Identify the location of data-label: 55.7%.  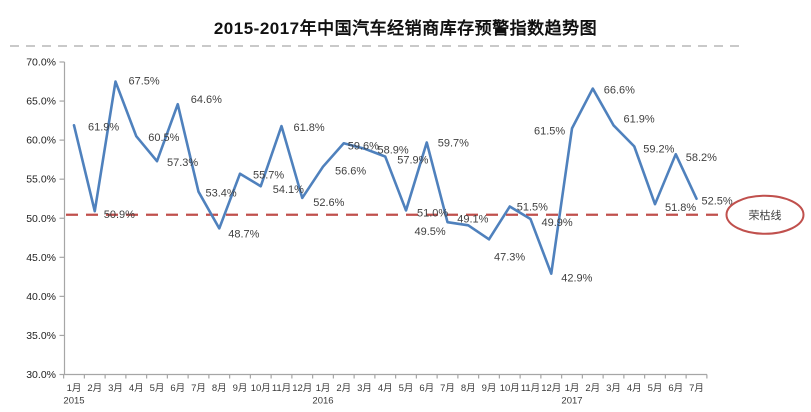
(268, 176).